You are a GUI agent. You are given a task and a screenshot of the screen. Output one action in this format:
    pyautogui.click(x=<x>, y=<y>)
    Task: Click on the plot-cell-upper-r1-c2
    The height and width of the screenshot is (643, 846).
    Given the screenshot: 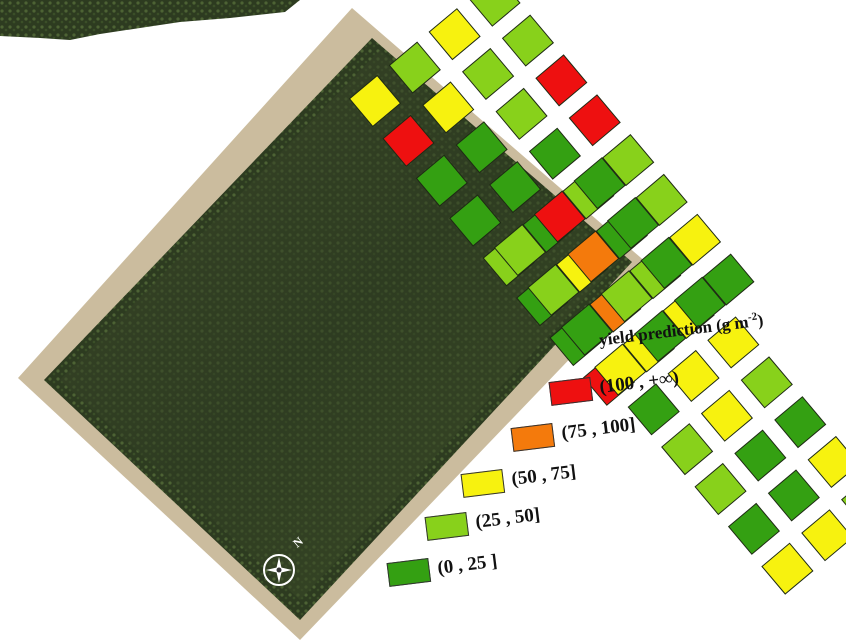 What is the action you would take?
    pyautogui.click(x=488, y=74)
    